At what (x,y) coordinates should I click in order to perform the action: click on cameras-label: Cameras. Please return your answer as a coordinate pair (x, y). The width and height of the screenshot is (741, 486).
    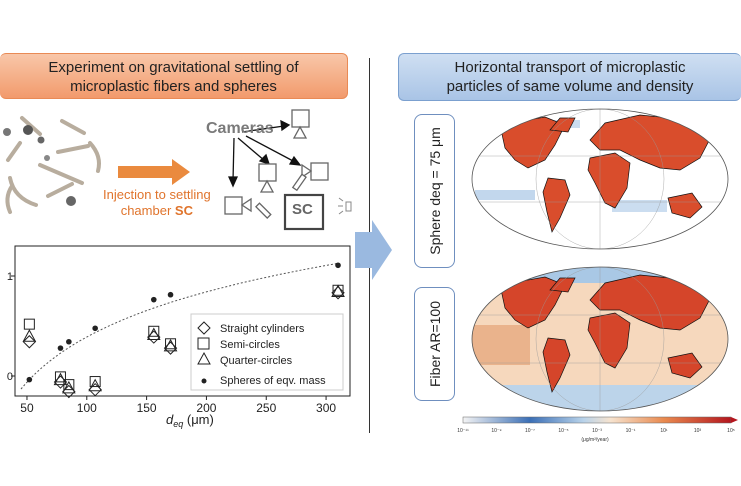
    Looking at the image, I should click on (240, 128).